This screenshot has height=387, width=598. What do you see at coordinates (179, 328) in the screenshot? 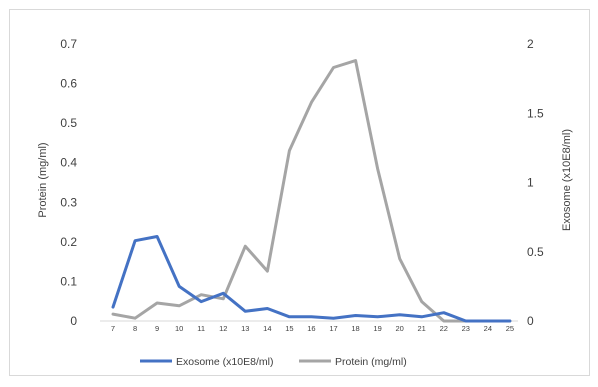
I see `x-tick-label: 10` at bounding box center [179, 328].